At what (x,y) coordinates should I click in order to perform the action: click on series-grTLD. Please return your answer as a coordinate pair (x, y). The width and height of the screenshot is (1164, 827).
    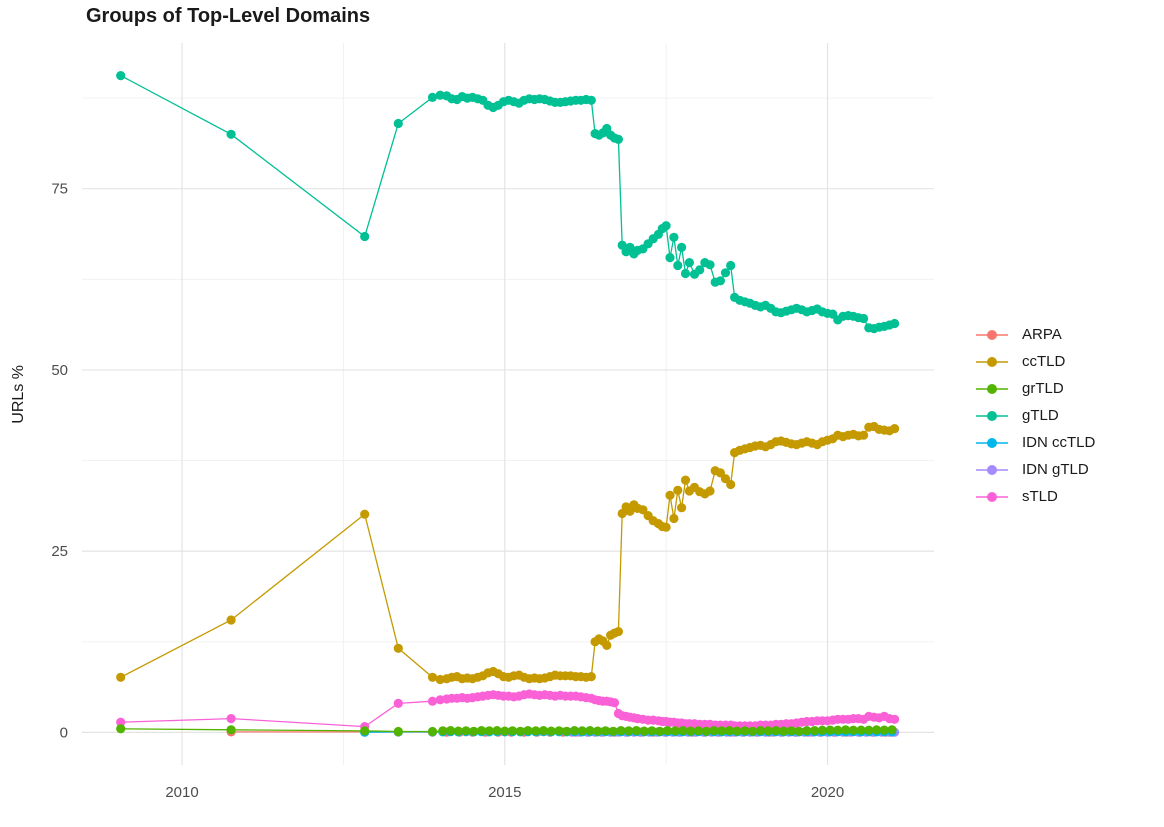
    Looking at the image, I should click on (506, 730).